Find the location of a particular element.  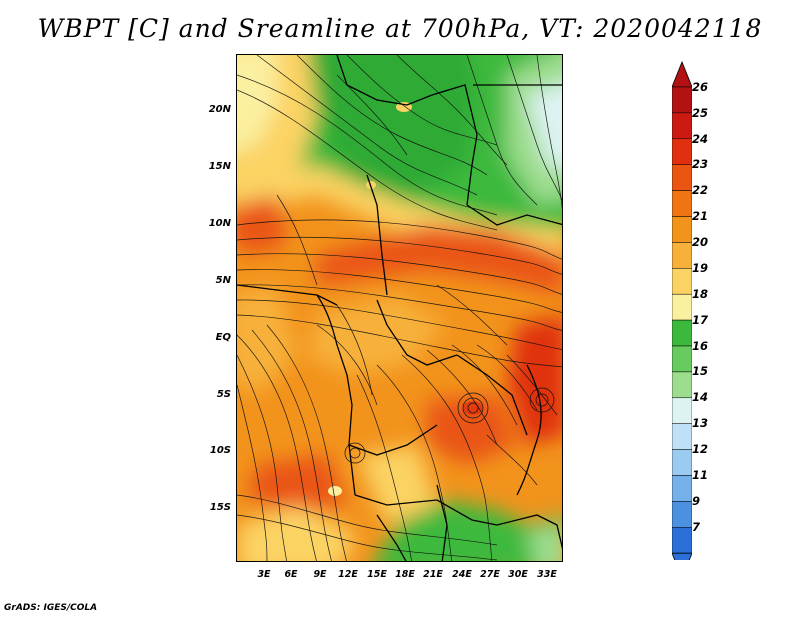

colorbar-label-17: 17 is located at coordinates (700, 320).